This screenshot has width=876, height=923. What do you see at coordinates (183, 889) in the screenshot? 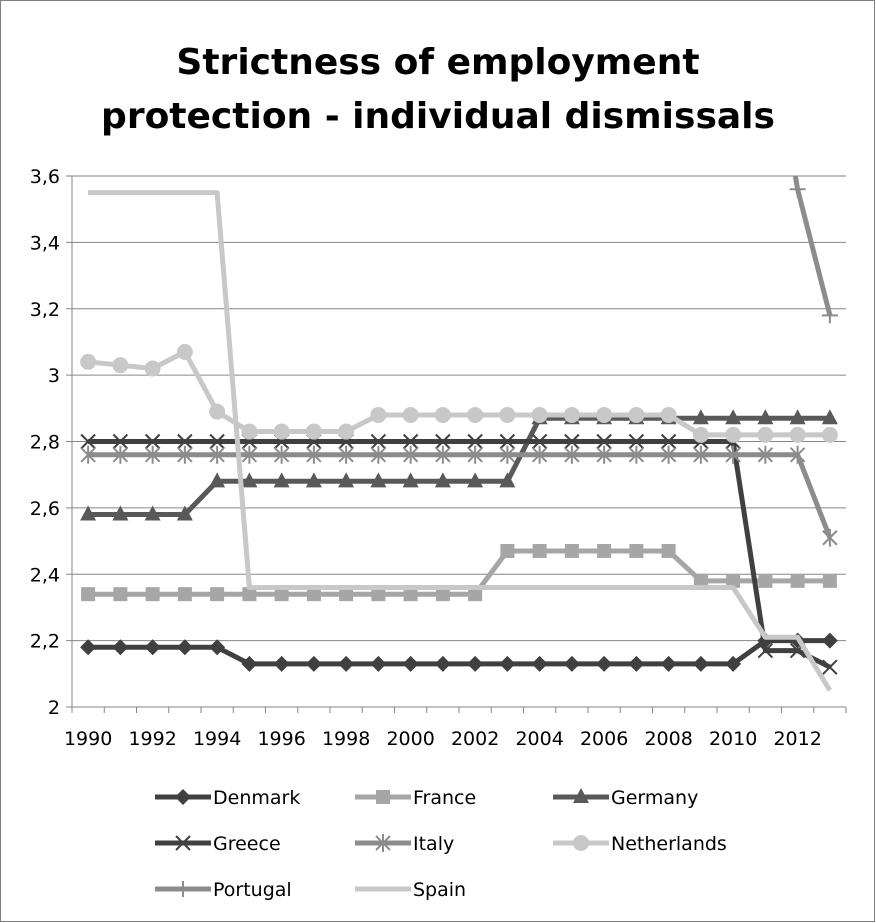
I see `legend-marker-portugal` at bounding box center [183, 889].